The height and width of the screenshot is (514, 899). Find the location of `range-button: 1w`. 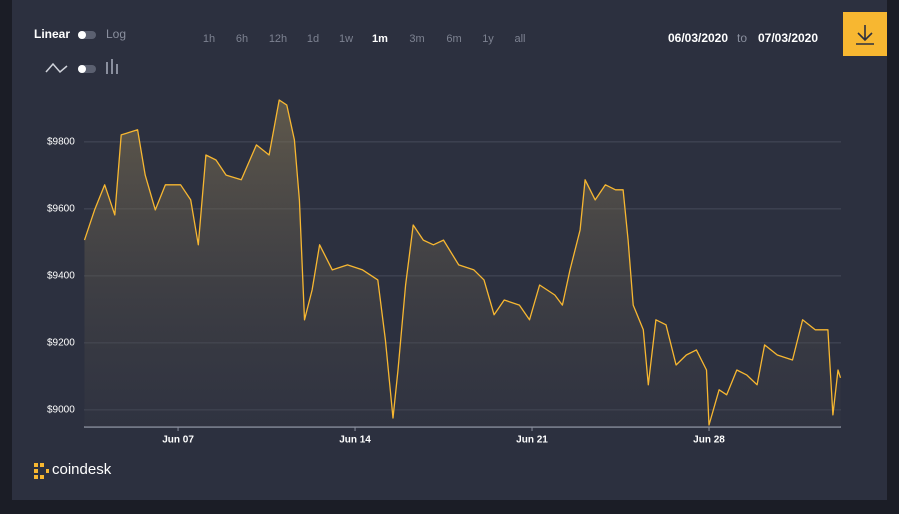

range-button: 1w is located at coordinates (346, 39).